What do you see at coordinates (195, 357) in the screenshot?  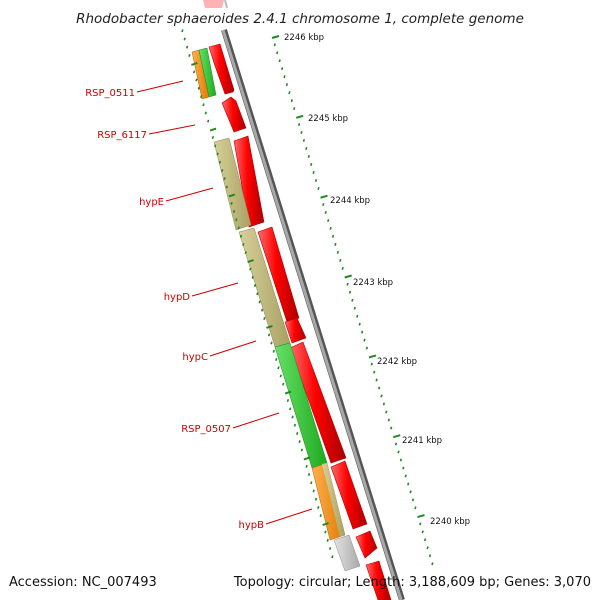 I see `gene-label-hypc: hypC` at bounding box center [195, 357].